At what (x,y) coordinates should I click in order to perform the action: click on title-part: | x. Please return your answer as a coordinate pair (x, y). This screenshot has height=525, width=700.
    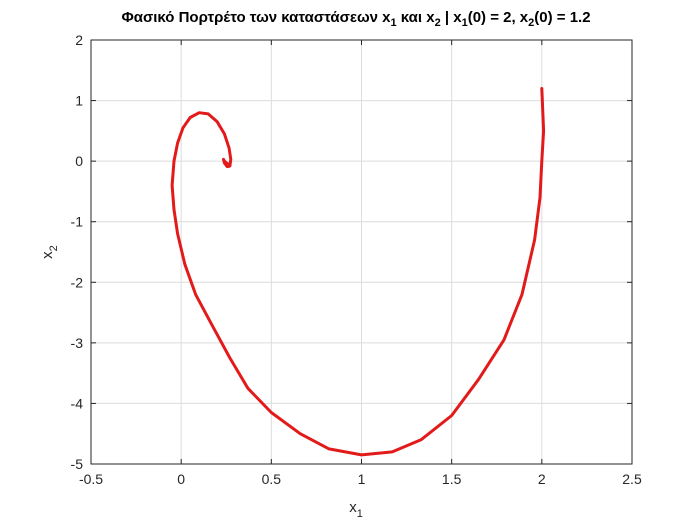
    Looking at the image, I should click on (452, 17).